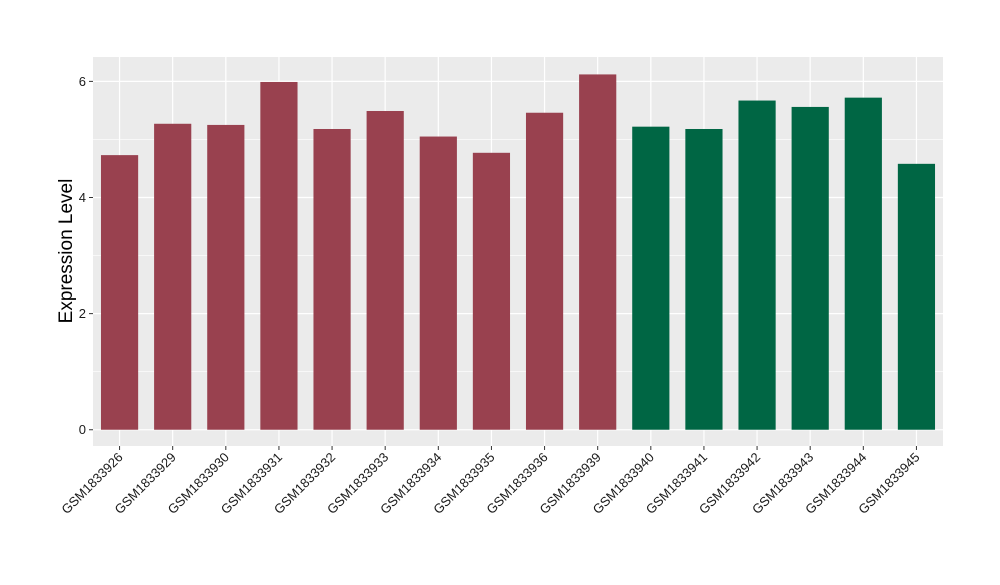 The image size is (1000, 585). Describe the element at coordinates (173, 276) in the screenshot. I see `bar-GSM1833929` at that location.